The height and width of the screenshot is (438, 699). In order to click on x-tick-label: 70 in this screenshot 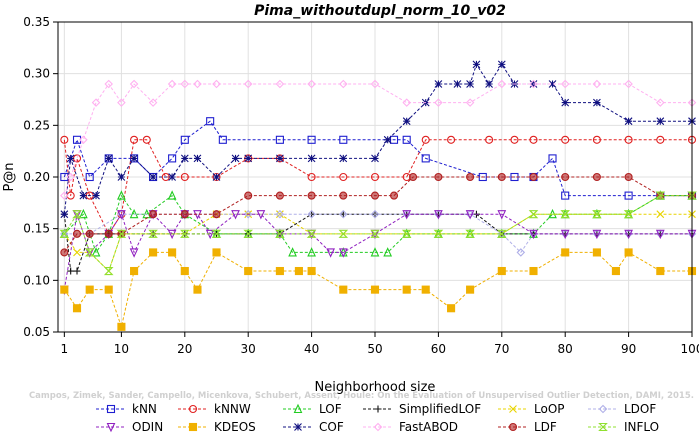, I will do `click(501, 349)`.